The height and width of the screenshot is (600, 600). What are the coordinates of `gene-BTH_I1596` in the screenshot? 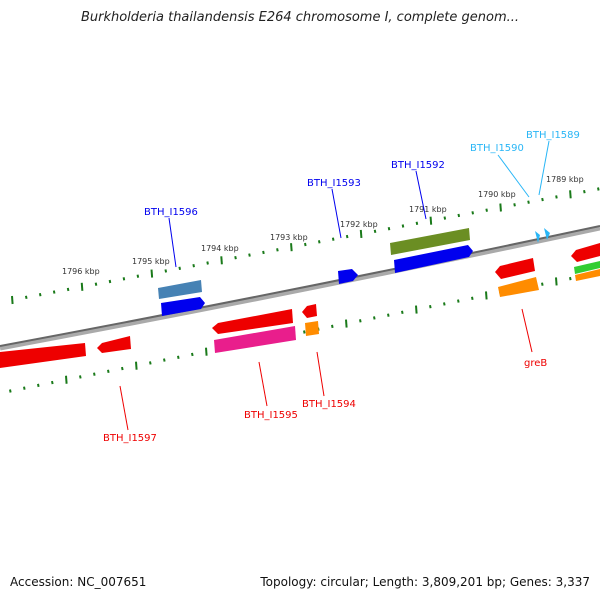 It's located at (183, 306).